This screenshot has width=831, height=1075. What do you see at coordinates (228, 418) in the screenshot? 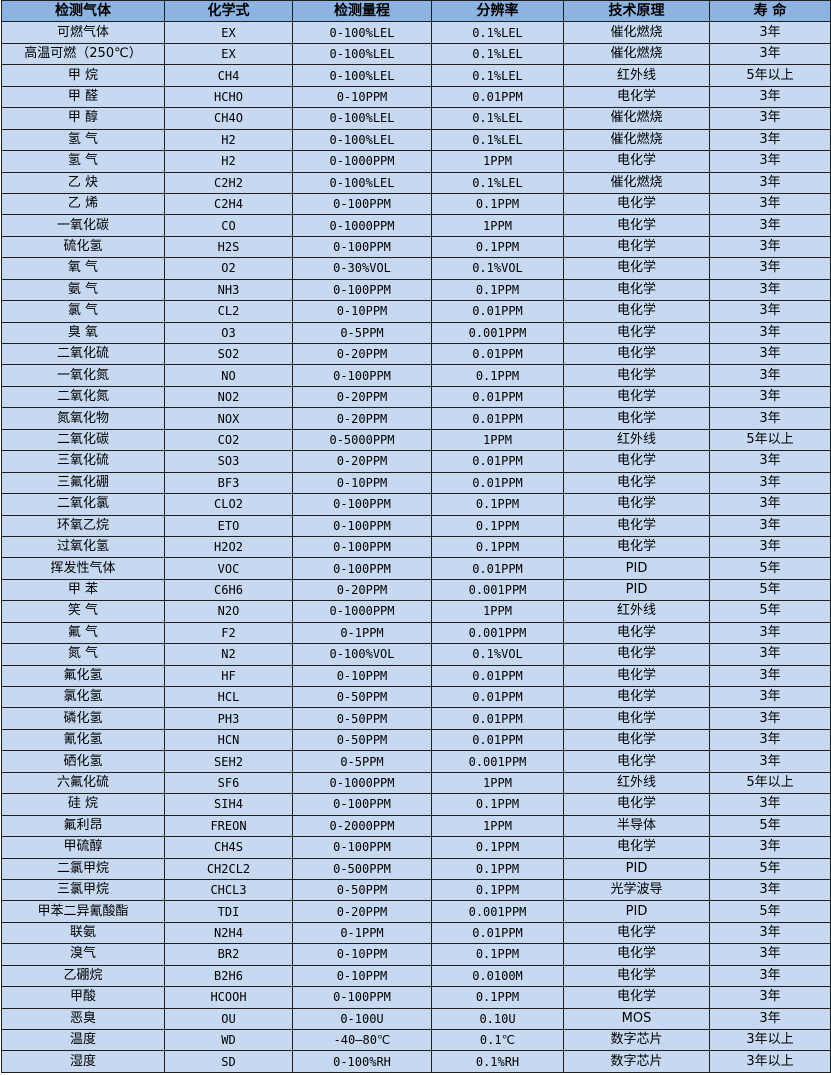
I see `formula-cell: NOX` at bounding box center [228, 418].